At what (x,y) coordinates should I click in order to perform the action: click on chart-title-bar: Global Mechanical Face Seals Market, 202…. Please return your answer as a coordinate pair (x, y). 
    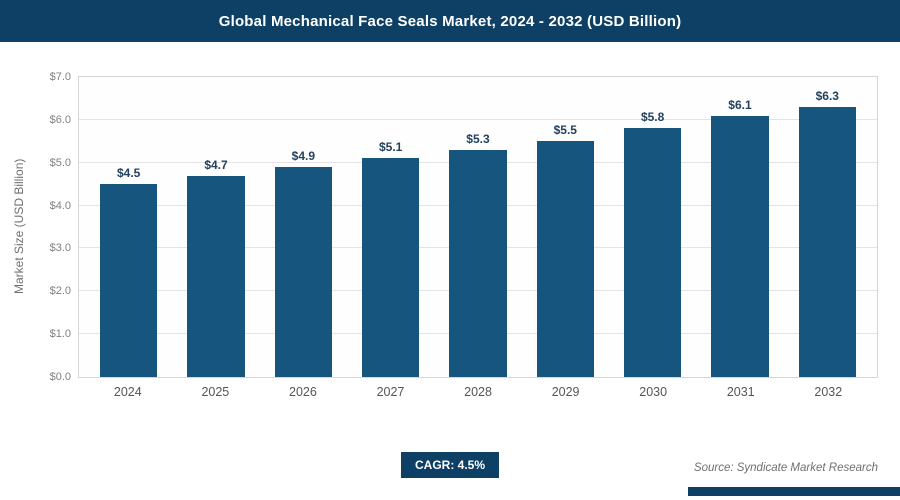
    Looking at the image, I should click on (450, 21).